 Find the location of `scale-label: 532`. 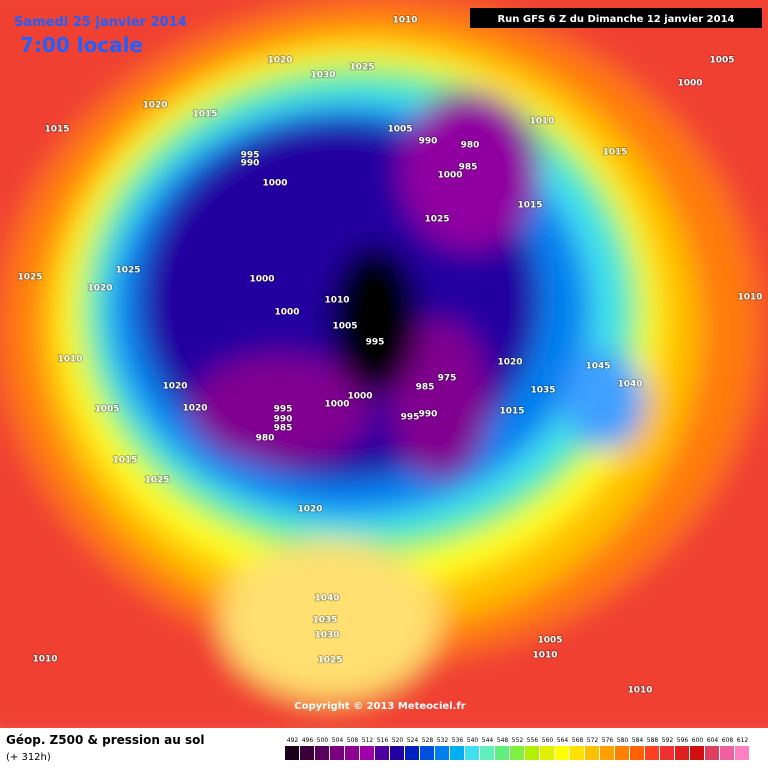

scale-label: 532 is located at coordinates (443, 740).